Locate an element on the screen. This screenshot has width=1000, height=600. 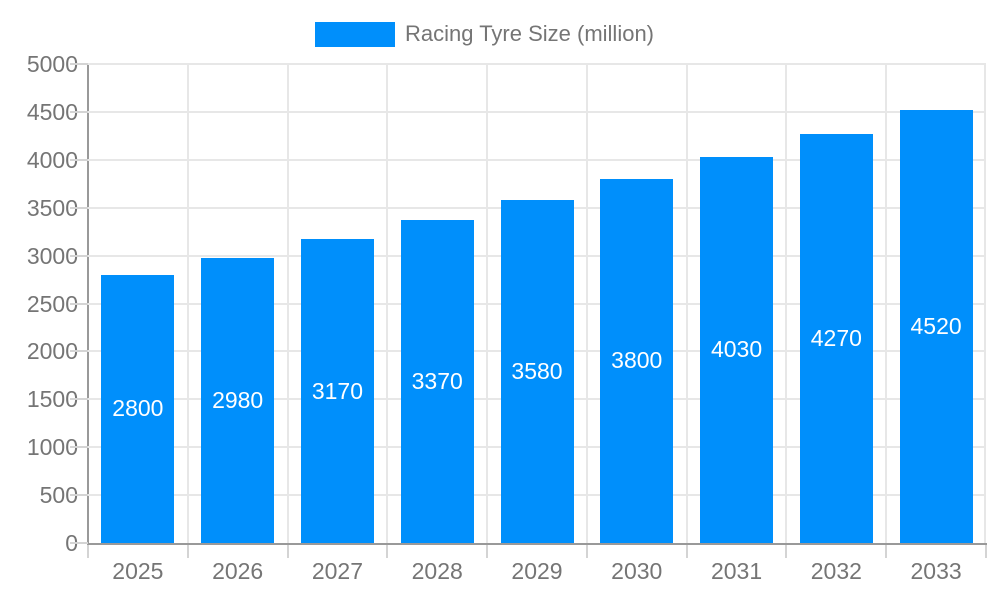
x-tick-label: 2032 is located at coordinates (836, 571).